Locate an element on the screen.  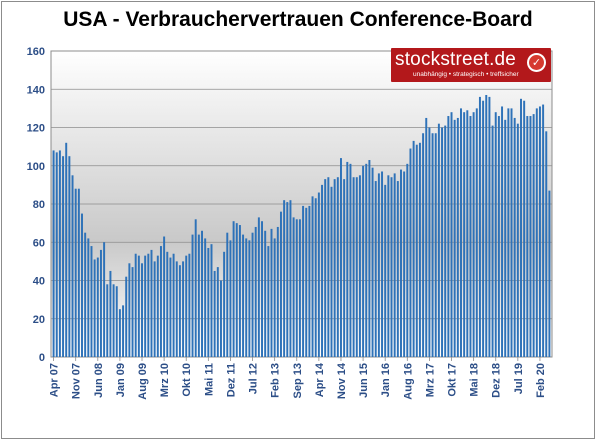
logo-tagline: unabhängig • strategisch • treffsicher is located at coordinates (466, 74).